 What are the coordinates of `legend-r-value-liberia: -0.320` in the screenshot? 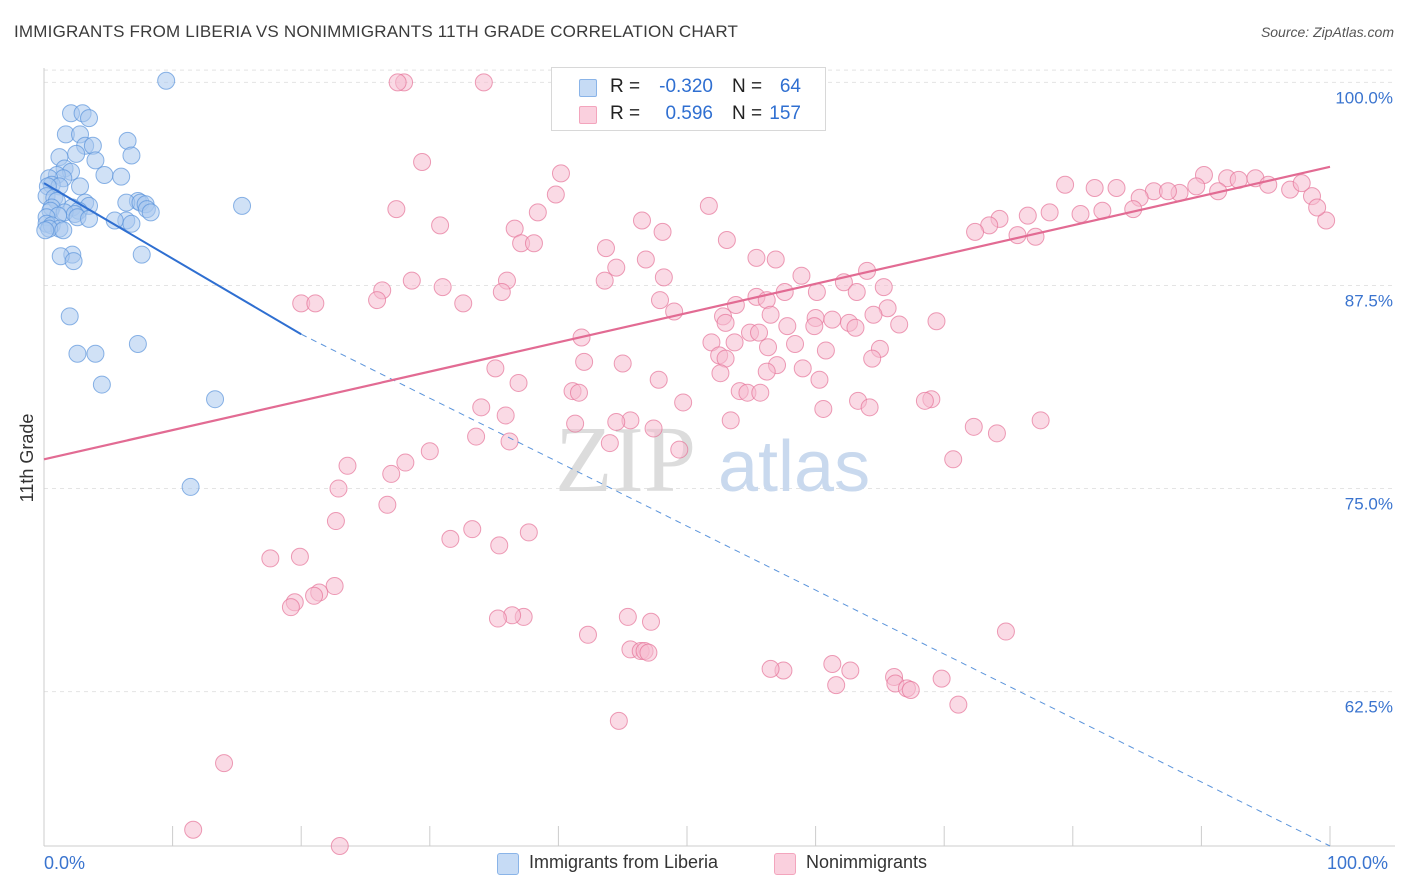 It's located at (686, 86).